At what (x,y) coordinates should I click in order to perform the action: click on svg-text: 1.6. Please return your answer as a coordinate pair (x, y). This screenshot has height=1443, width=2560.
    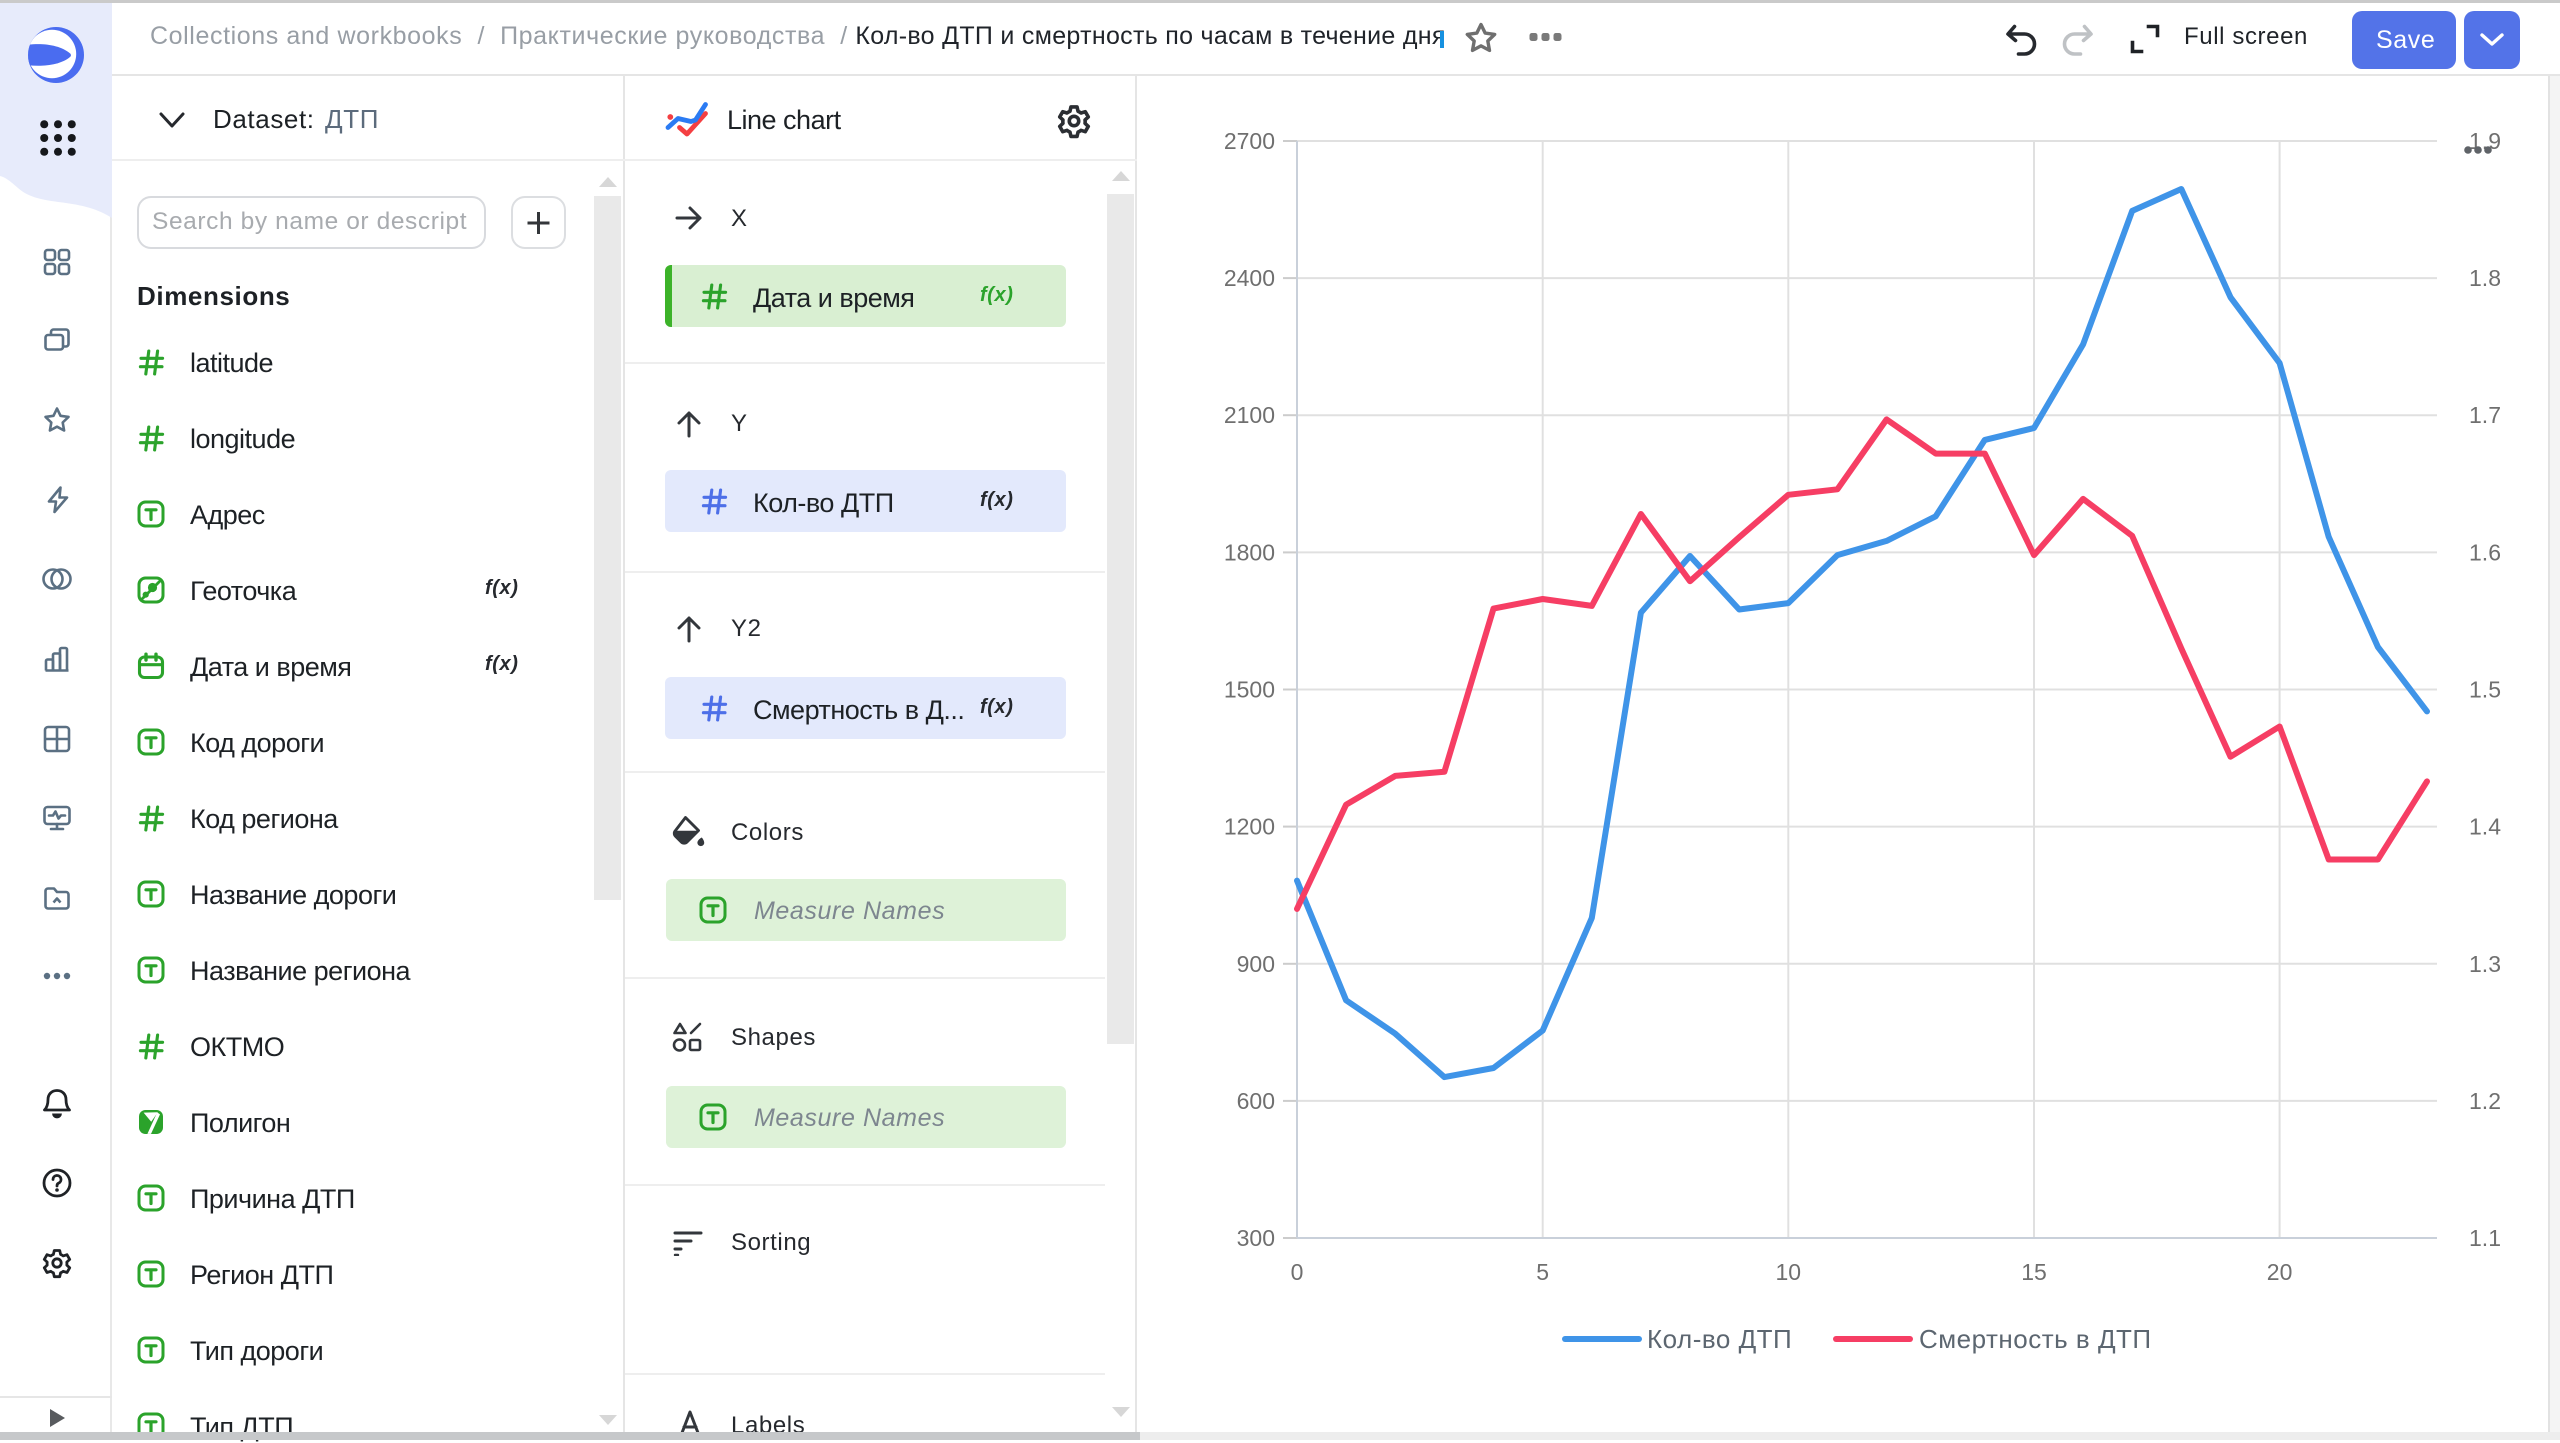
    Looking at the image, I should click on (2485, 552).